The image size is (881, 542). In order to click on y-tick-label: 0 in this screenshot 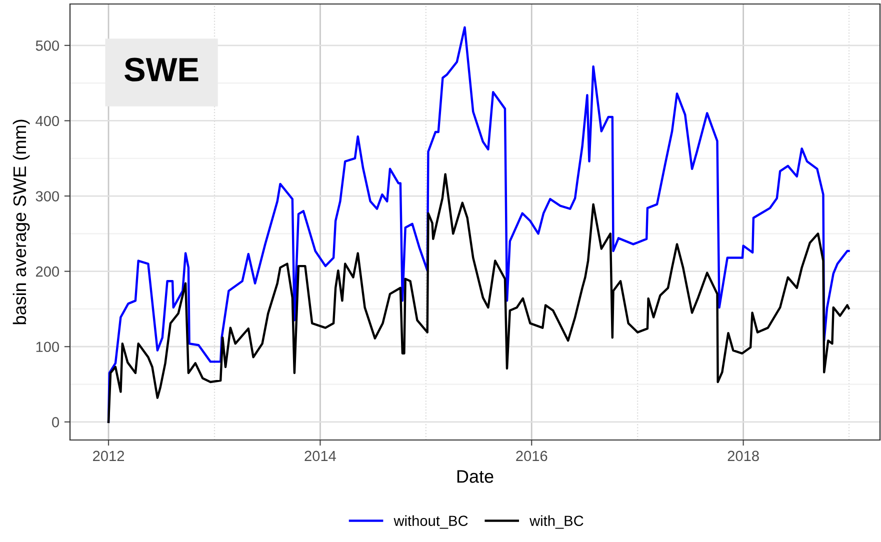, I will do `click(56, 422)`.